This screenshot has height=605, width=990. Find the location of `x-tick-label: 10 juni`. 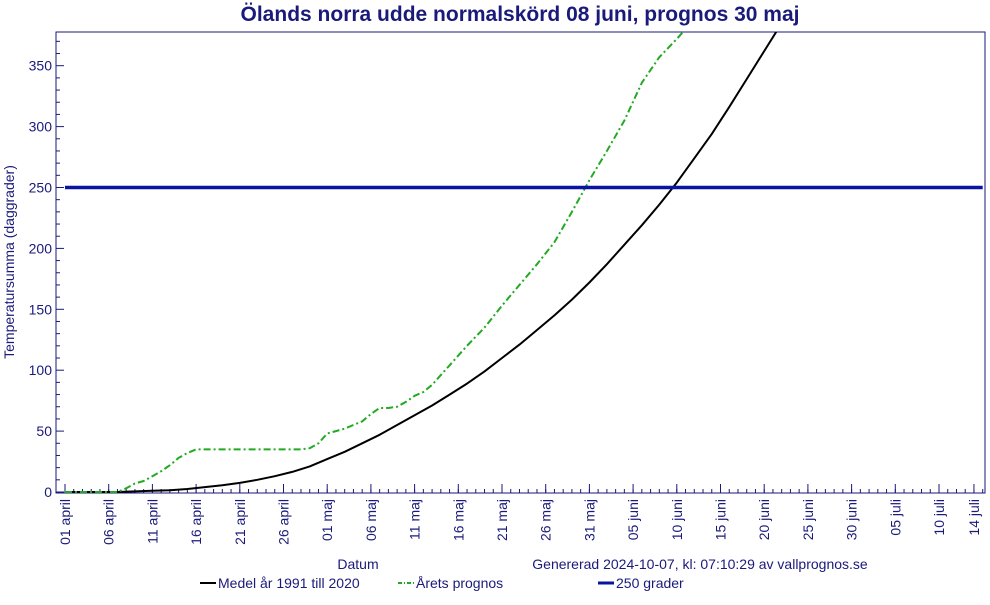

x-tick-label: 10 juni is located at coordinates (677, 519).